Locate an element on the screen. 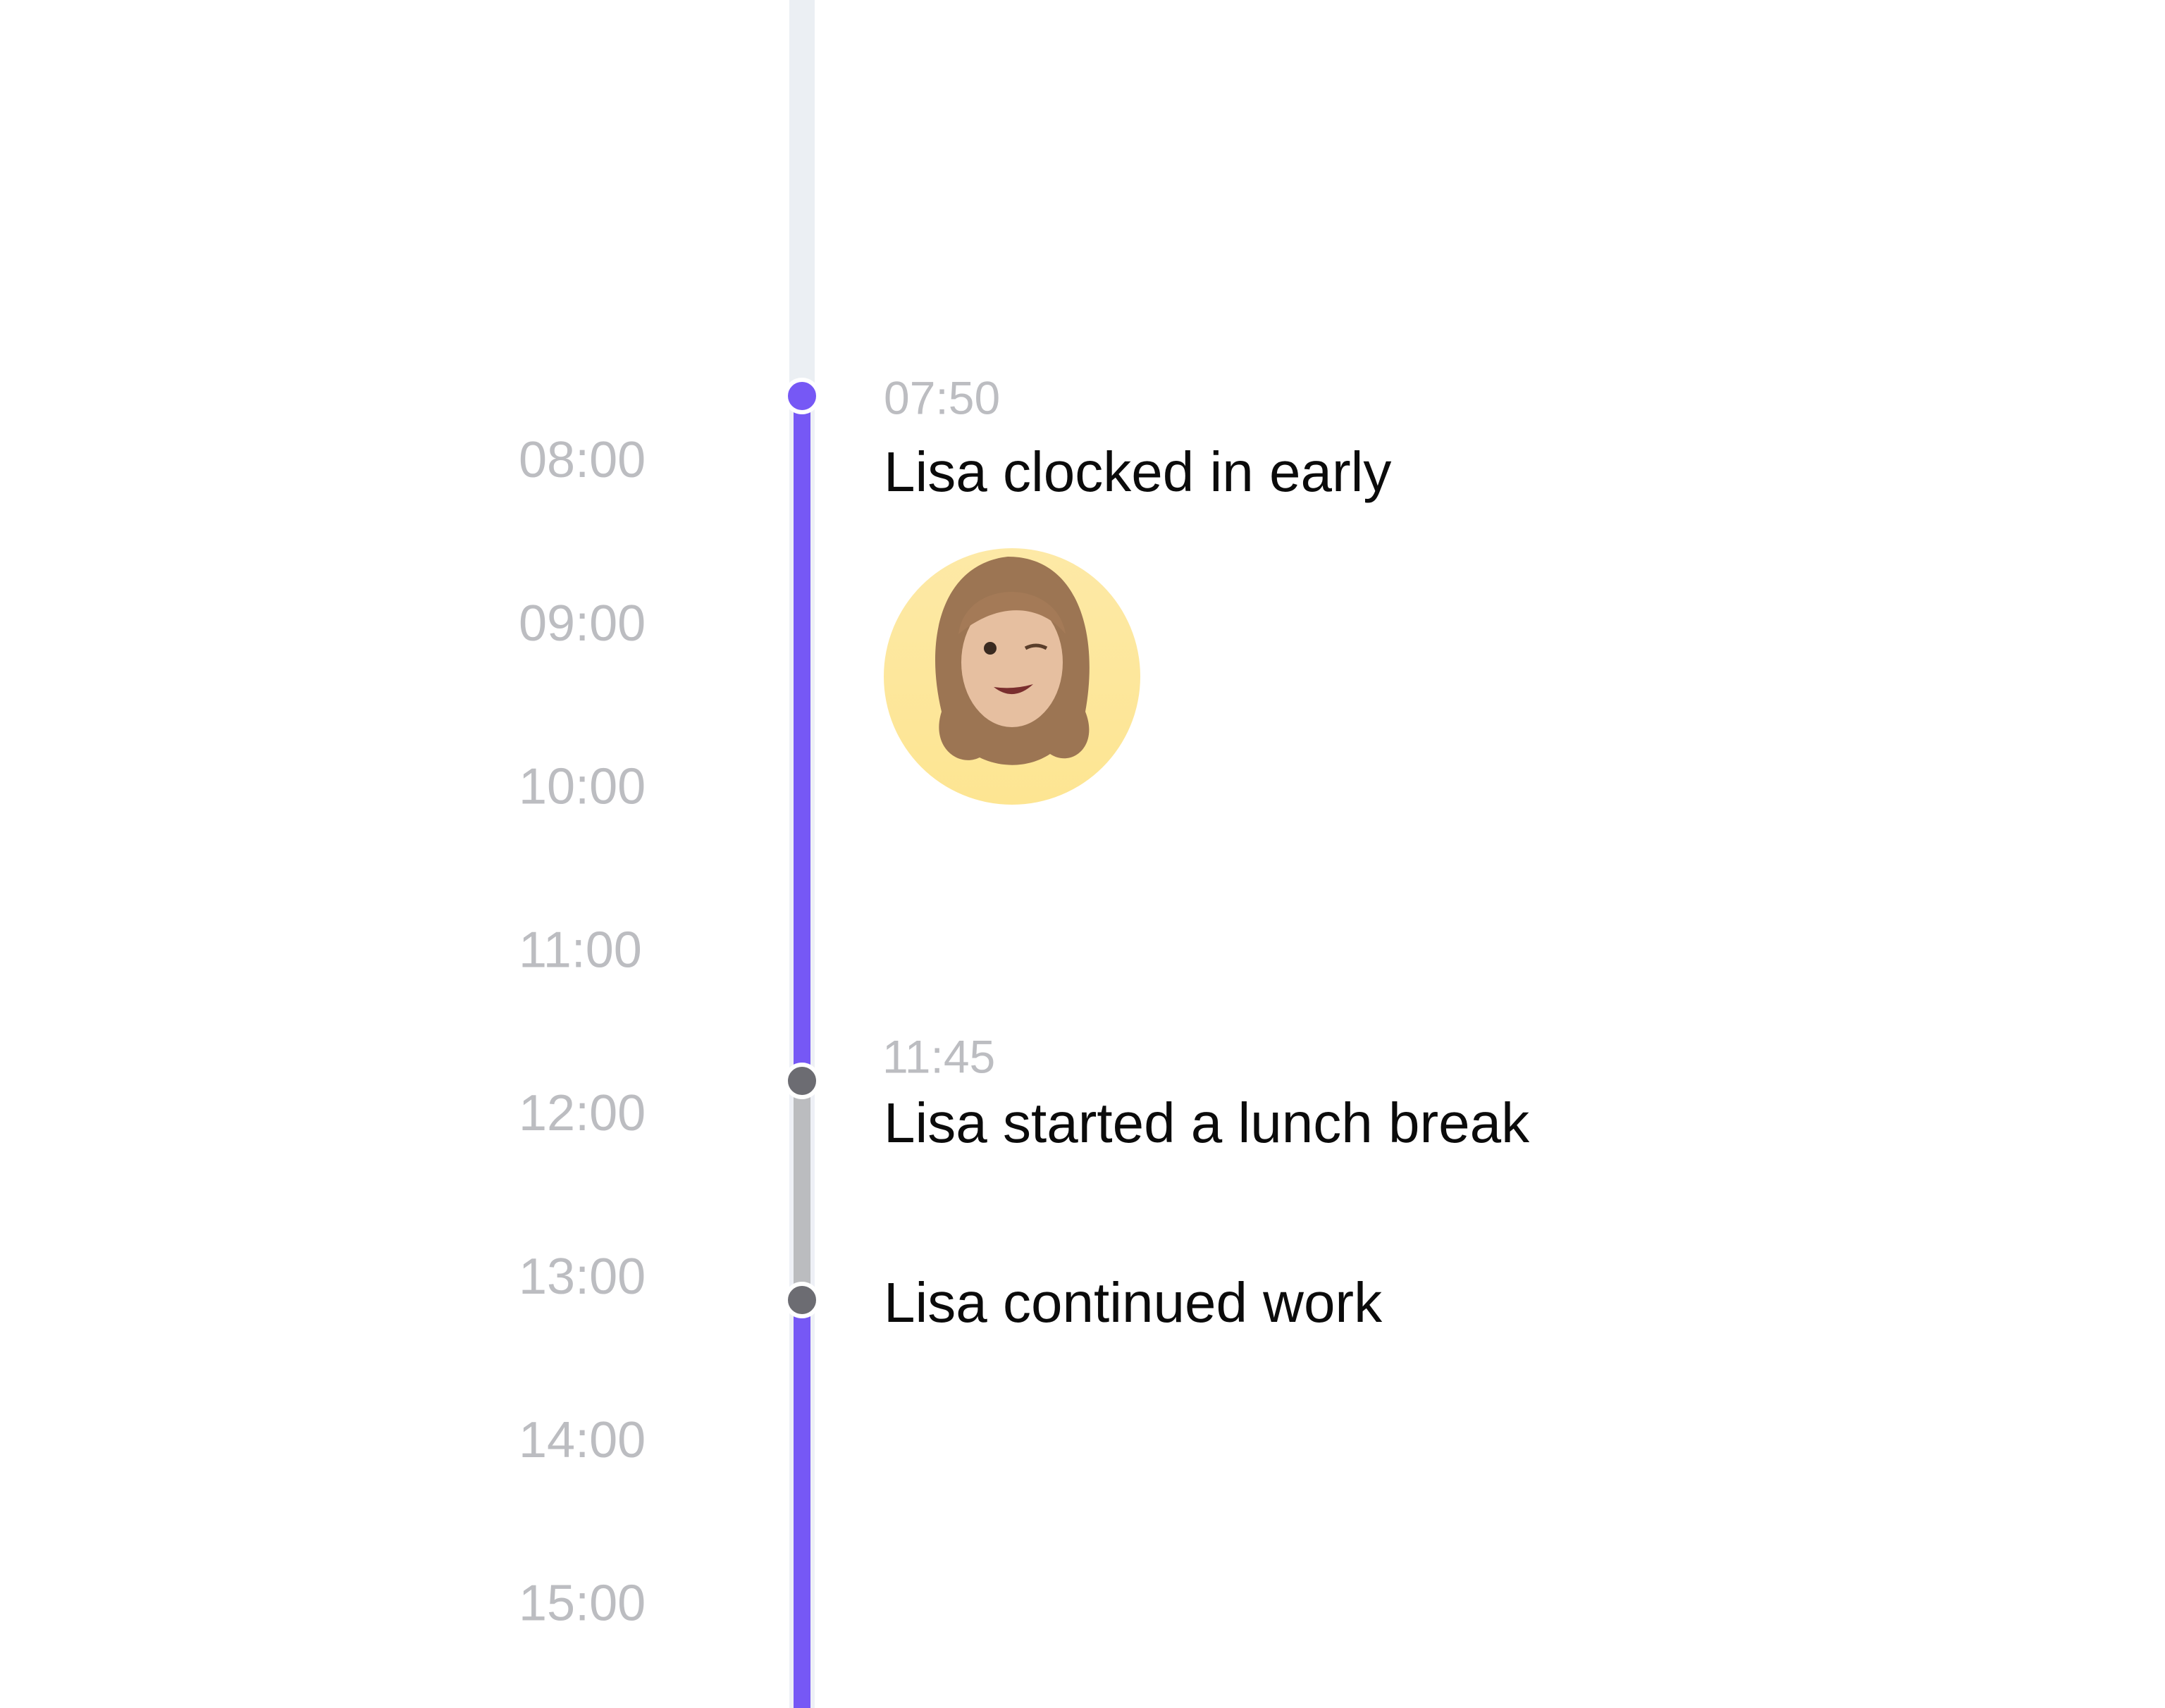 The height and width of the screenshot is (1708, 2165). event-title: Lisa continued work is located at coordinates (1133, 1302).